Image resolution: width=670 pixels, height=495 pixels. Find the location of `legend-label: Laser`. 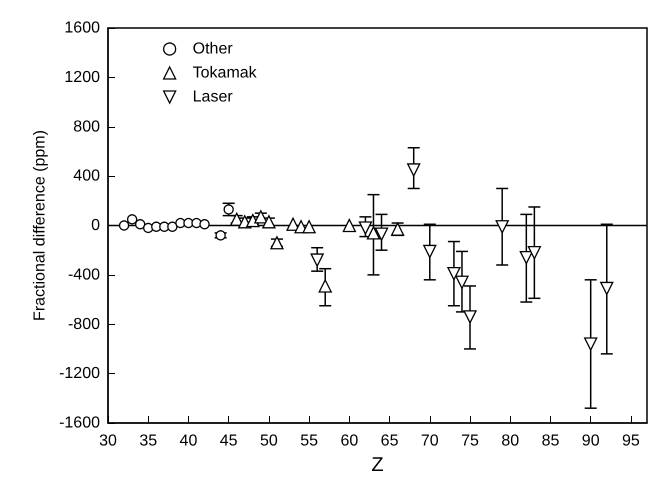

legend-label: Laser is located at coordinates (213, 97).